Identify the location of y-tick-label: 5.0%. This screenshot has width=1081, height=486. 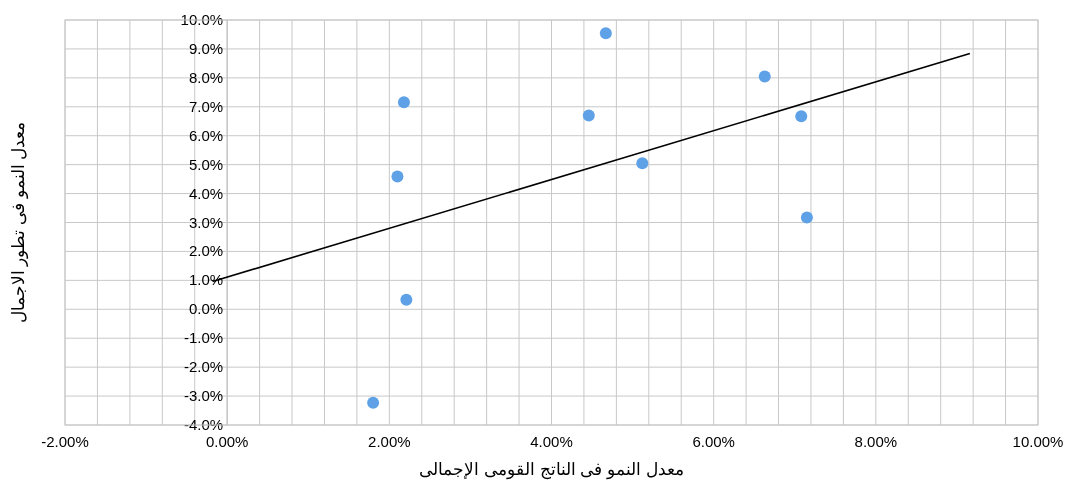
(206, 164).